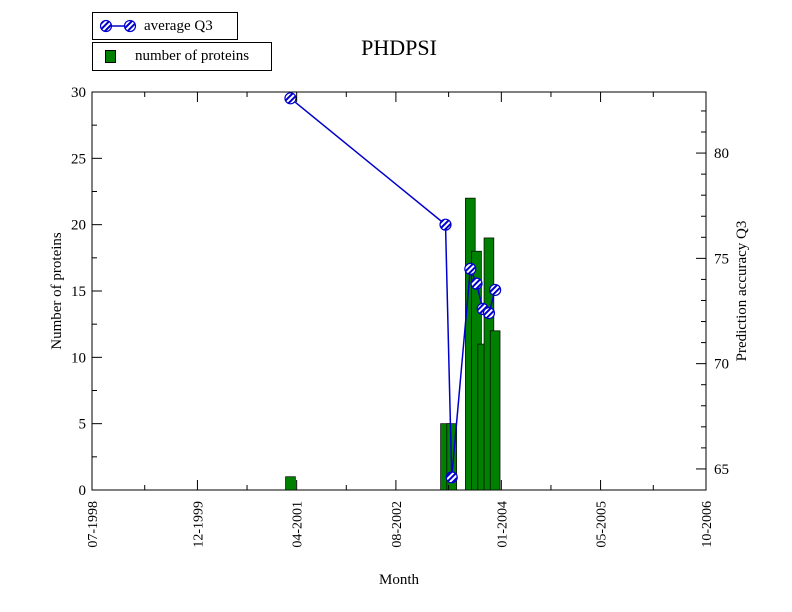 This screenshot has width=792, height=612. What do you see at coordinates (83, 425) in the screenshot?
I see `y-left-tick-label: 5` at bounding box center [83, 425].